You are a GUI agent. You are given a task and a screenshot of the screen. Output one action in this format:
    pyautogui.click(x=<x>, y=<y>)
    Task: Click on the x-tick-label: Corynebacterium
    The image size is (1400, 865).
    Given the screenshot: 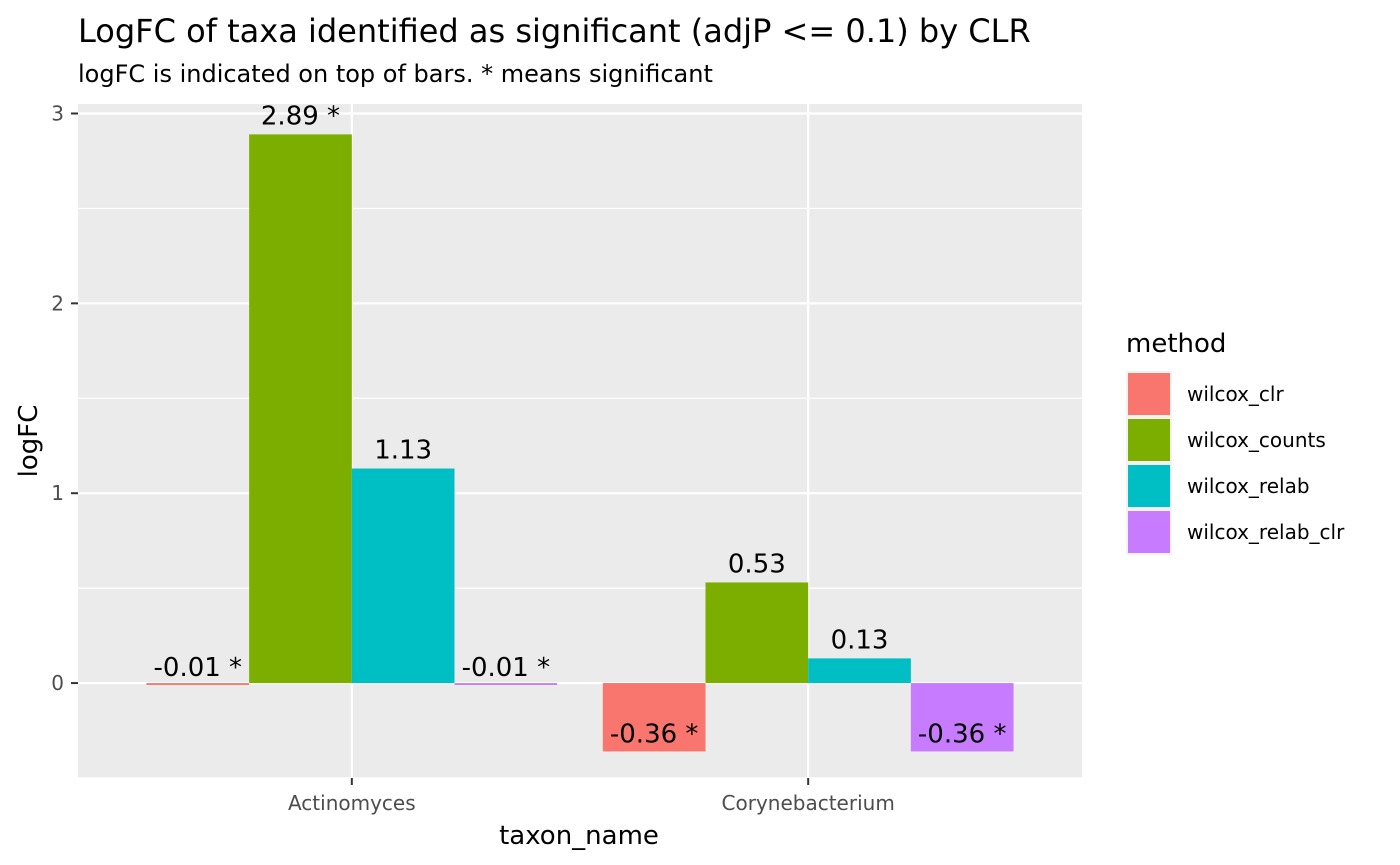 What is the action you would take?
    pyautogui.click(x=808, y=803)
    